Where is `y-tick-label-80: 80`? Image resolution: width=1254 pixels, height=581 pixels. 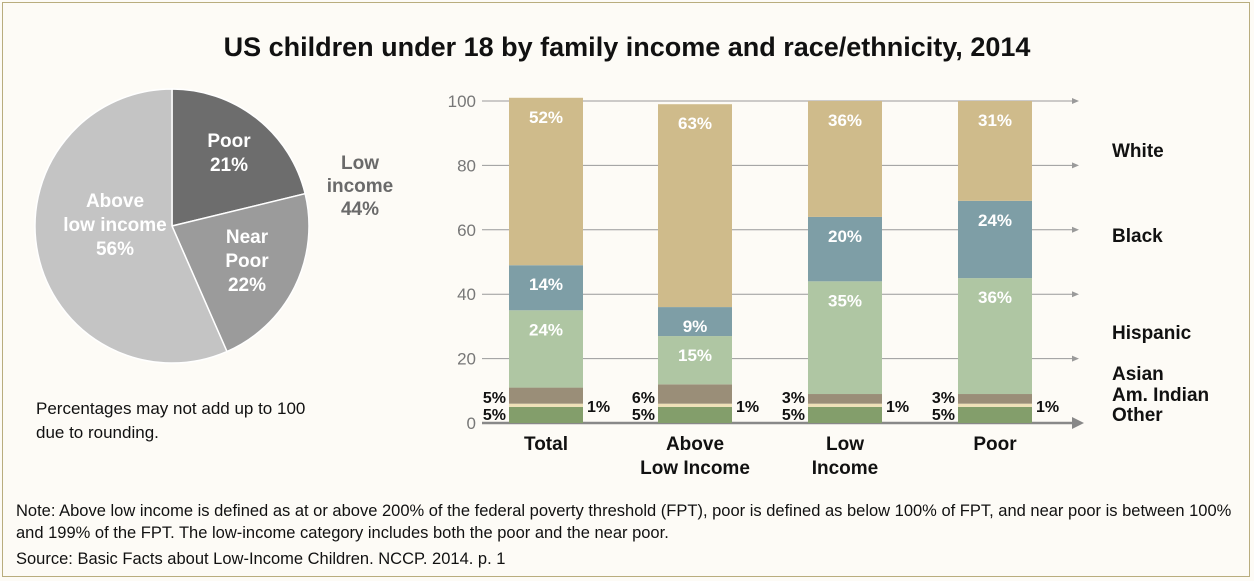
y-tick-label-80: 80 is located at coordinates (466, 165).